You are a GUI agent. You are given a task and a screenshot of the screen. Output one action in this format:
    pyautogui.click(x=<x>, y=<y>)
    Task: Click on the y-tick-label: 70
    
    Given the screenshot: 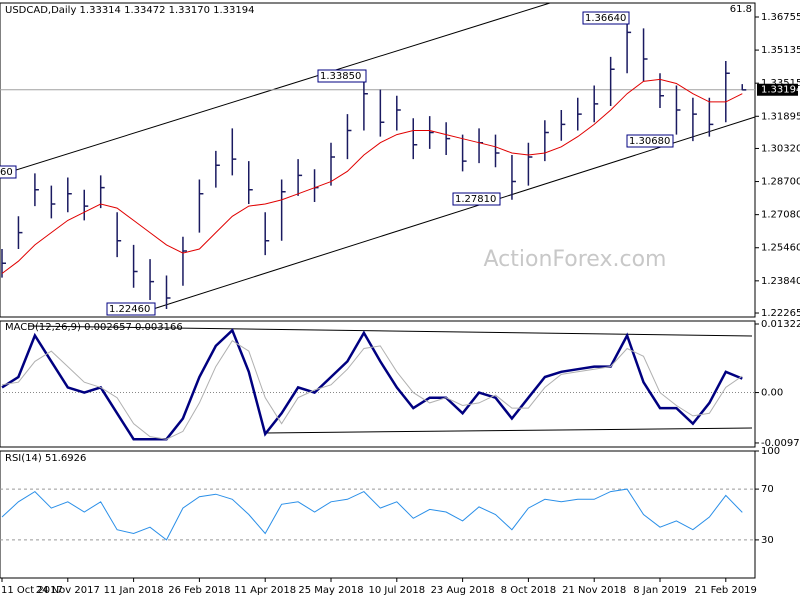 What is the action you would take?
    pyautogui.click(x=767, y=489)
    